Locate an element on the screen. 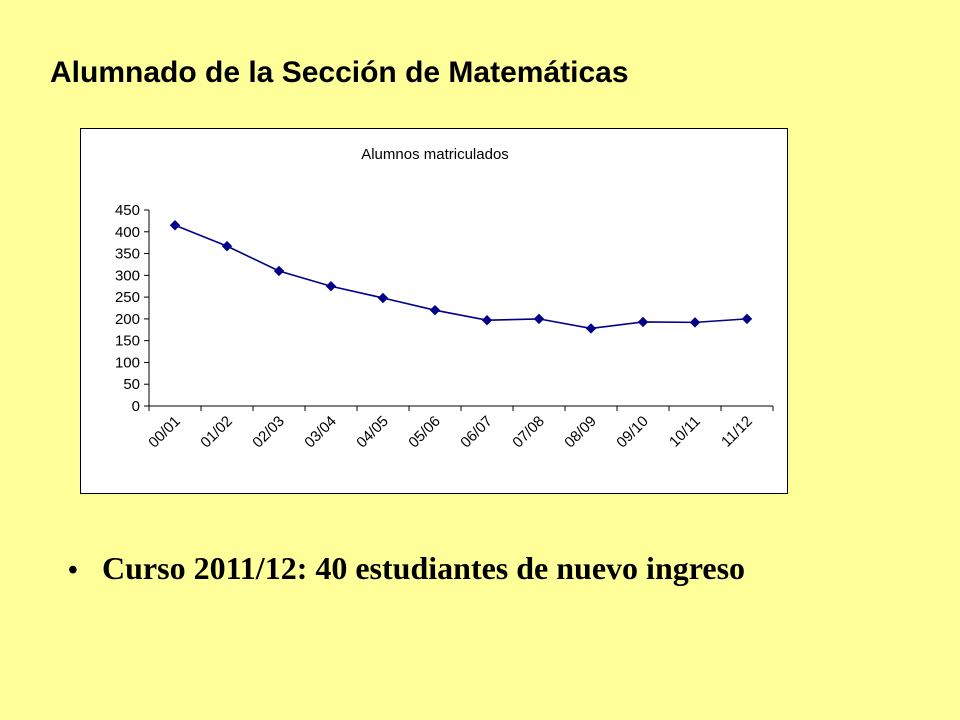 Image resolution: width=960 pixels, height=720 pixels. x-tick-label: 09/10 is located at coordinates (632, 432).